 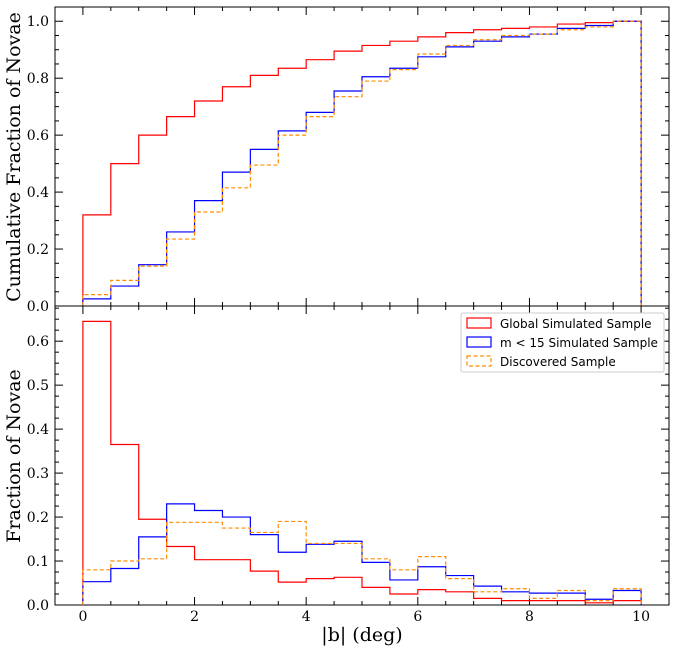 I want to click on ytick-label: 0.8, so click(x=38, y=79).